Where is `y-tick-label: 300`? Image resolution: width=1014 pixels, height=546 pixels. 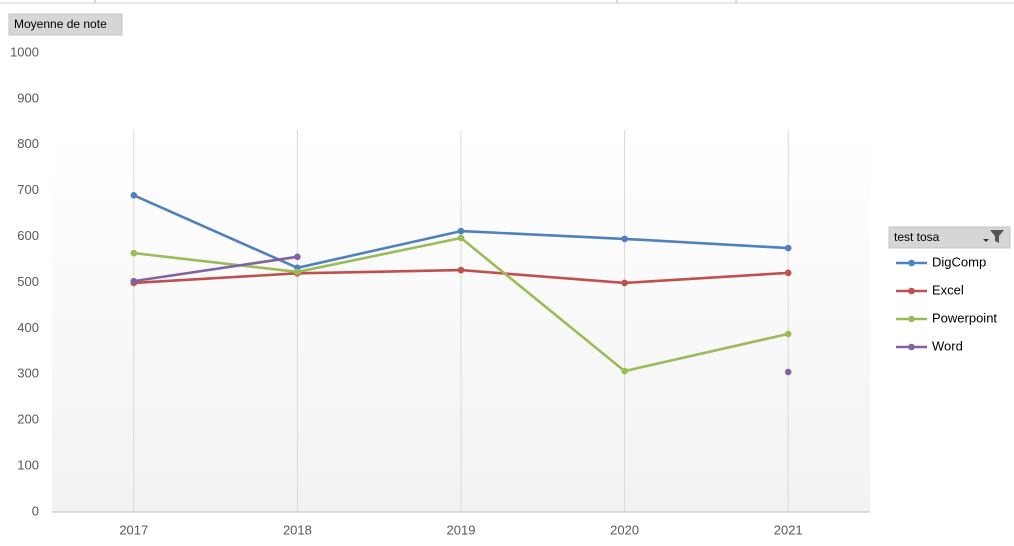
y-tick-label: 300 is located at coordinates (28, 373).